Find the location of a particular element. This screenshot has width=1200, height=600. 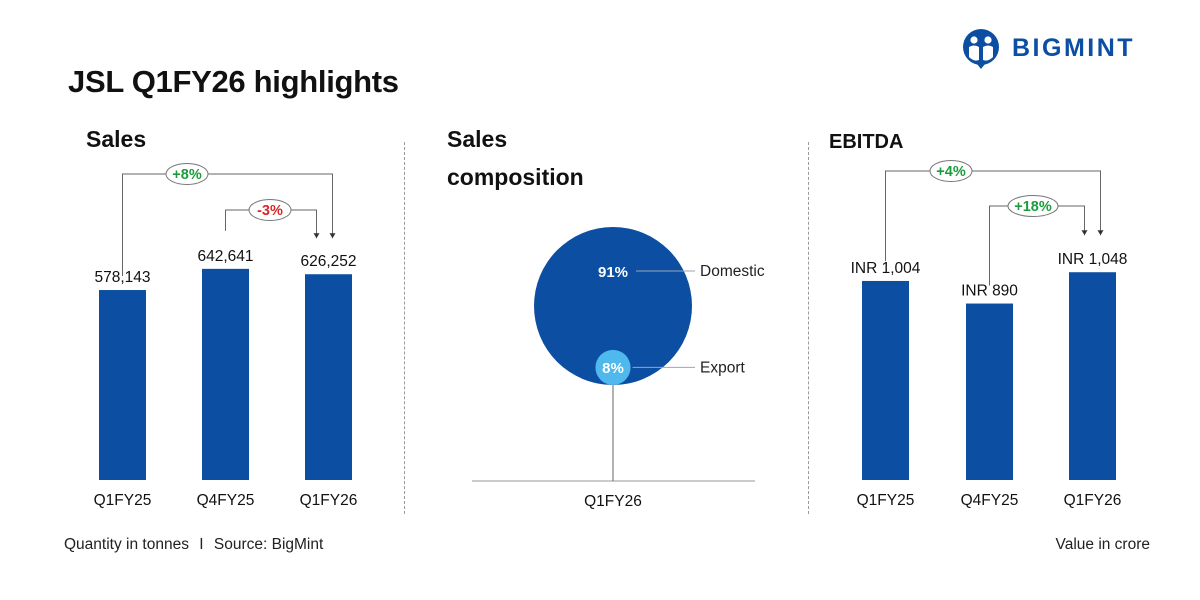

brand-logo: BIGMINT is located at coordinates (1065, 48).